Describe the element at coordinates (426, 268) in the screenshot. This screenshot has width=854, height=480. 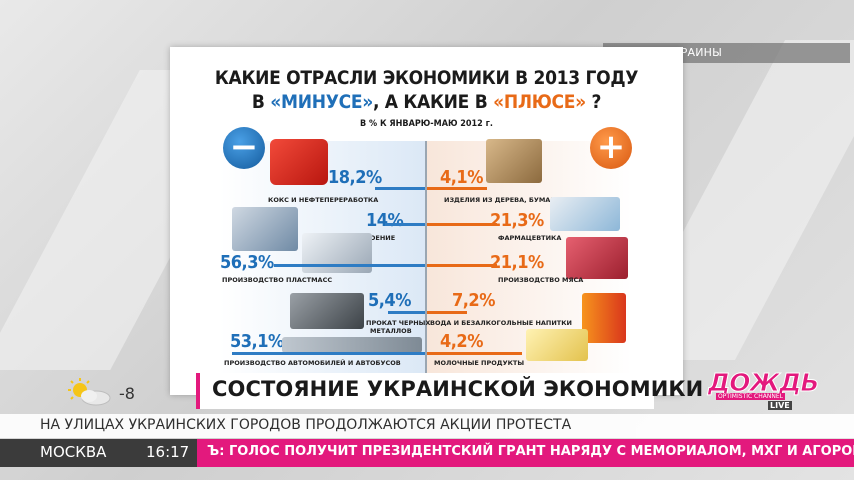
I see `column-divider` at that location.